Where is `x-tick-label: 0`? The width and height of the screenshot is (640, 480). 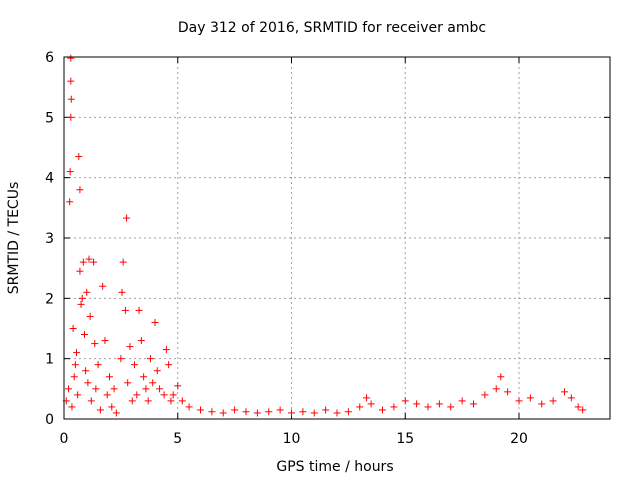
x-tick-label: 0 is located at coordinates (64, 439).